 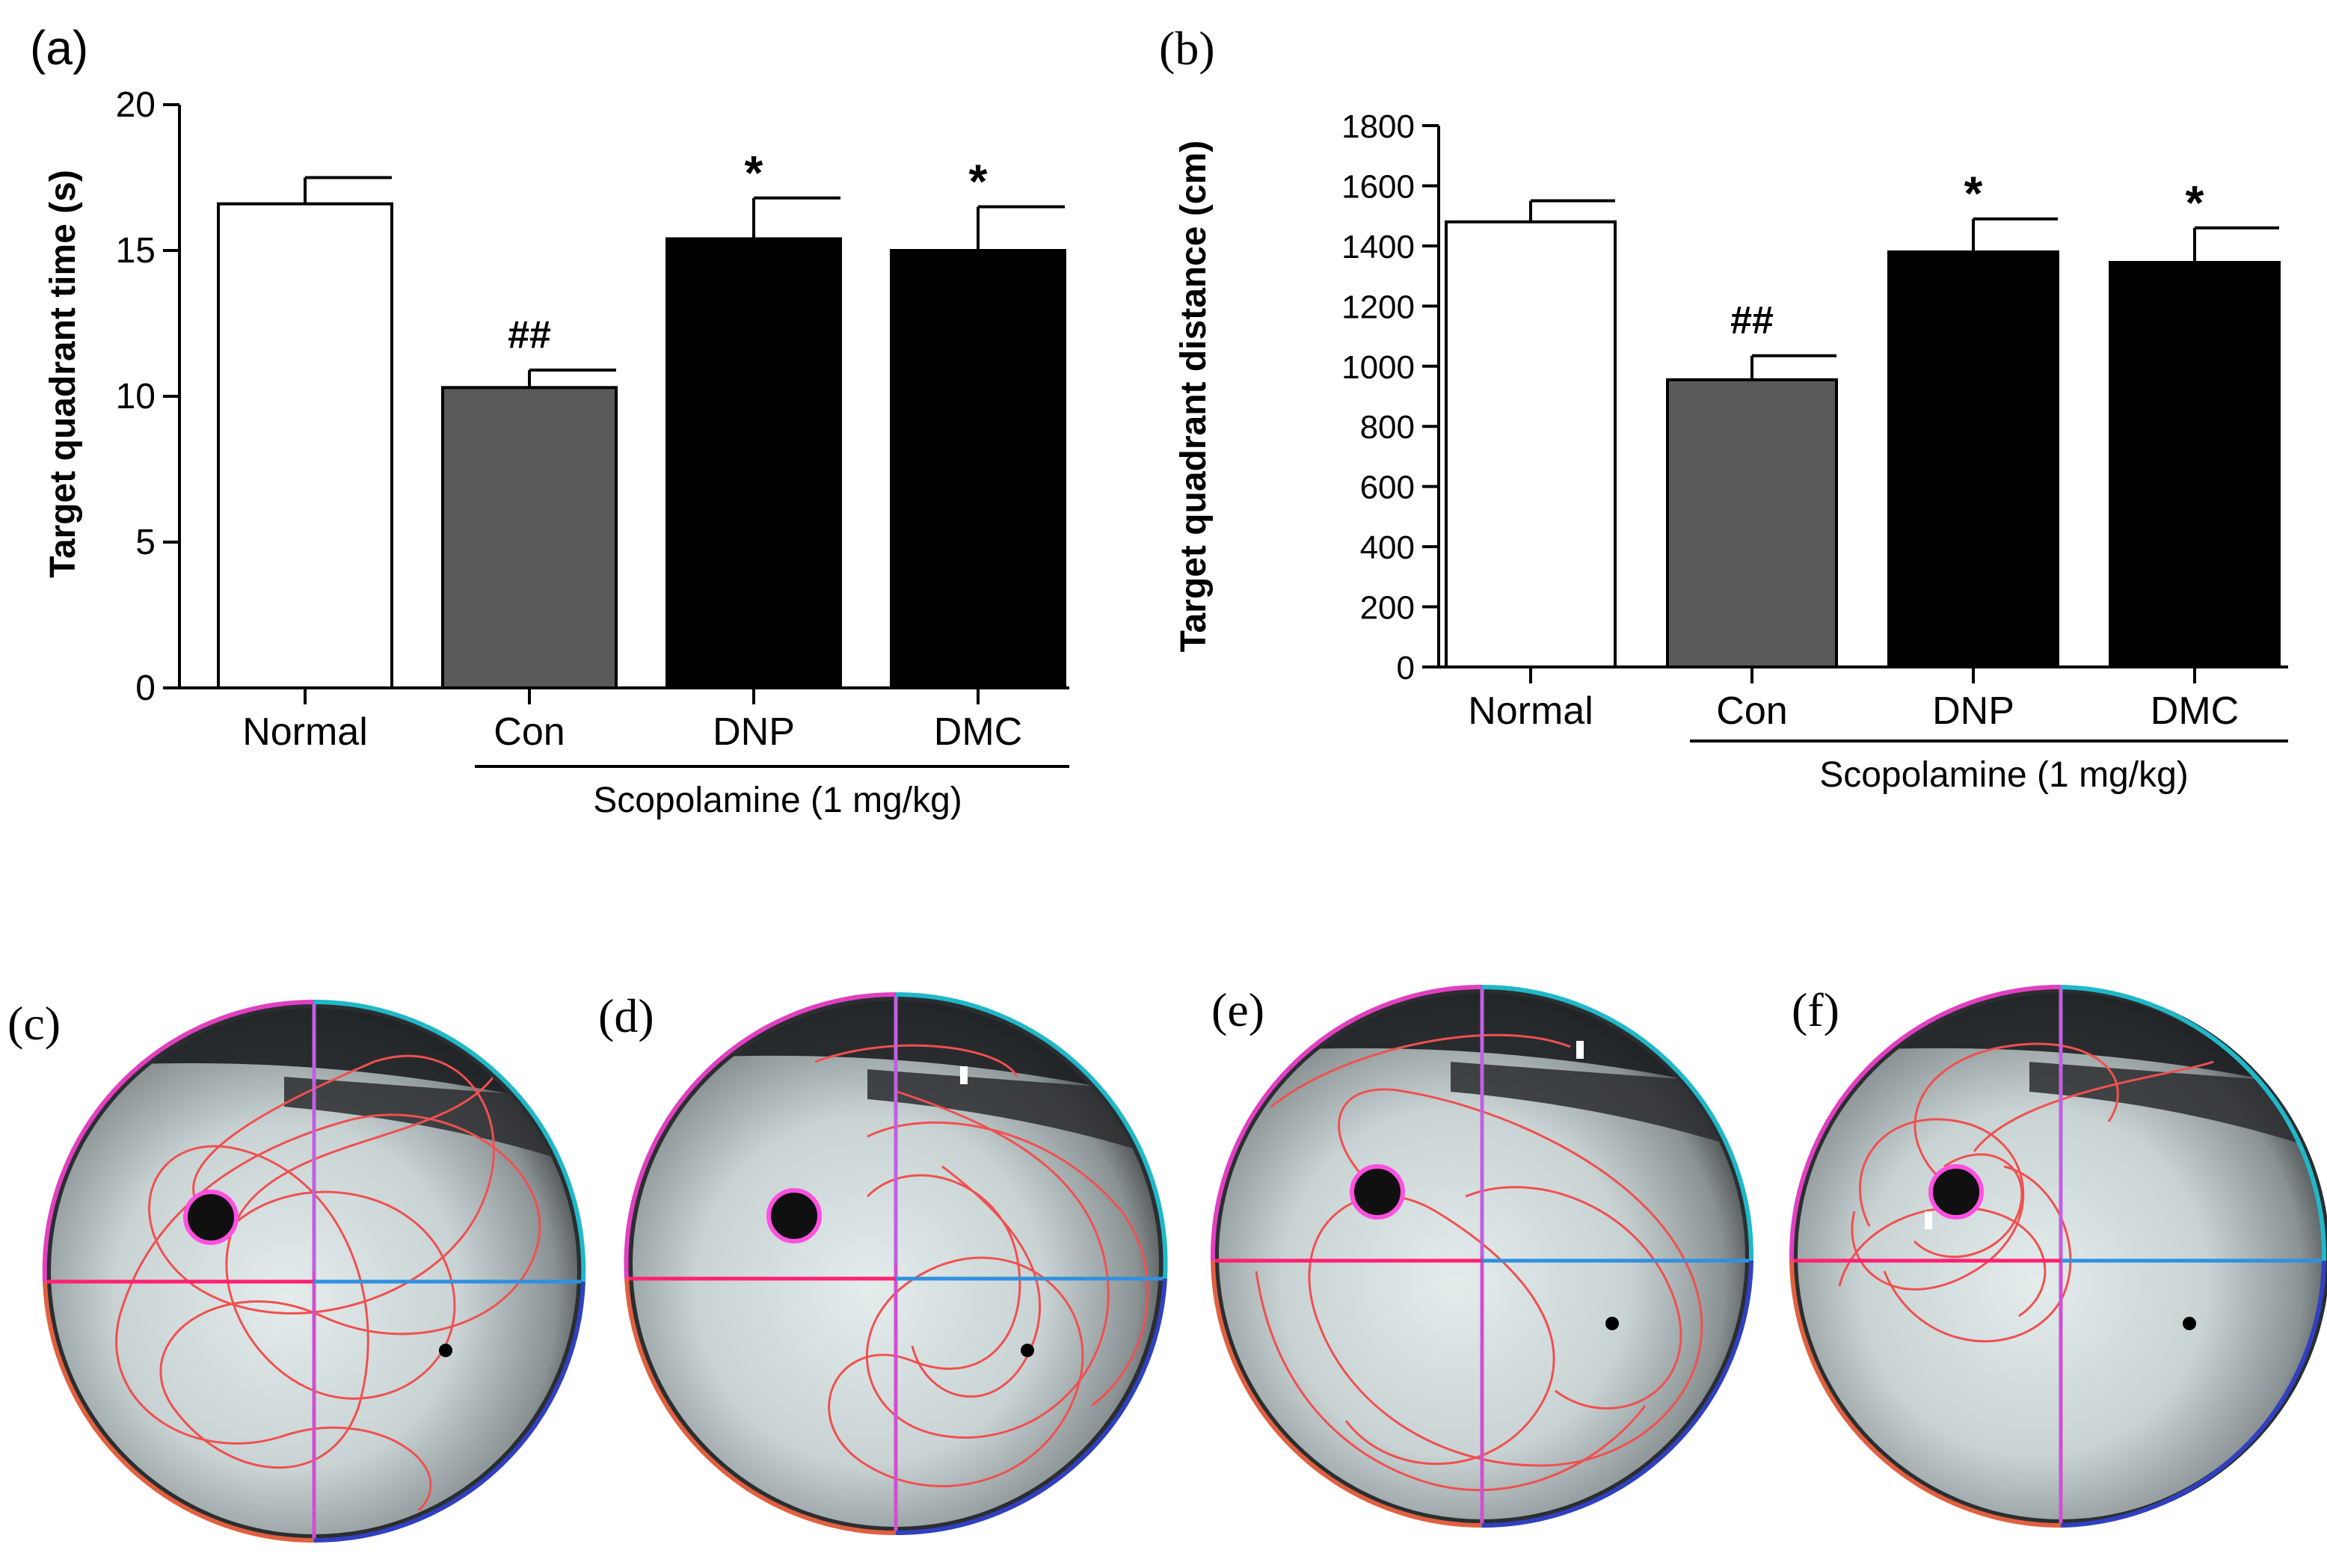 What do you see at coordinates (1187, 48) in the screenshot?
I see `panel-b-letter: (b)` at bounding box center [1187, 48].